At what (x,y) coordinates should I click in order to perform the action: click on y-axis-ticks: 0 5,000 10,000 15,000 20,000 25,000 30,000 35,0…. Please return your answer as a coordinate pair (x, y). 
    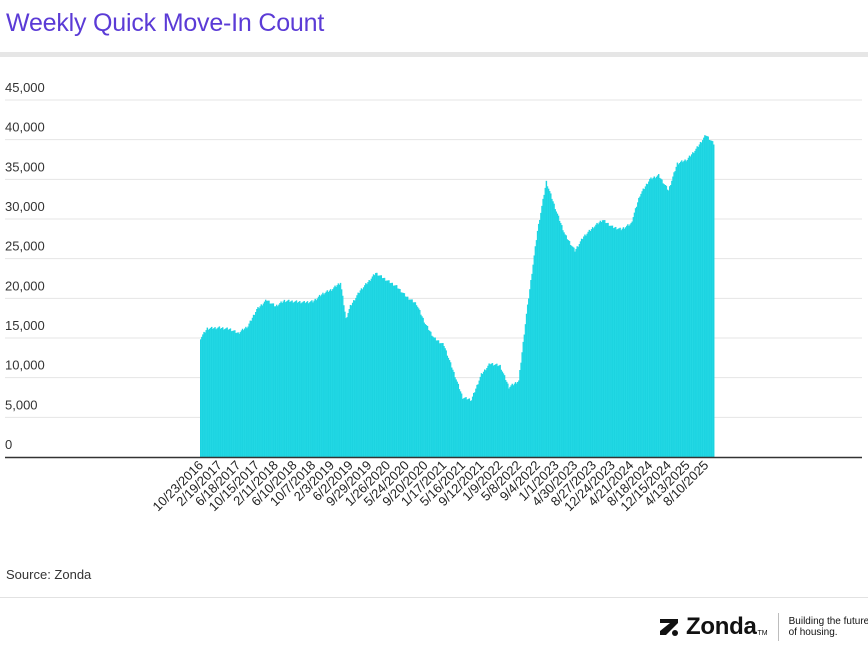
    Looking at the image, I should click on (25, 266).